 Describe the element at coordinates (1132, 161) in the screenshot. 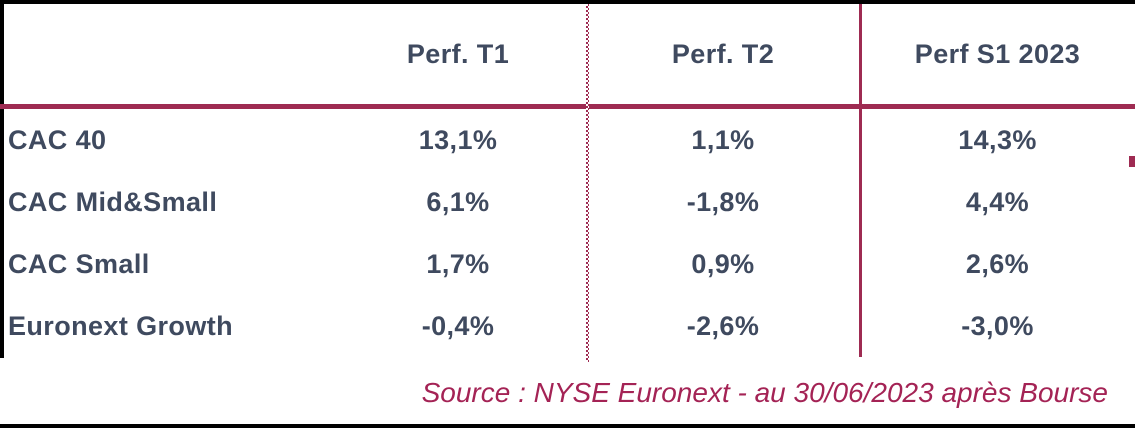

I see `right-edge-marker` at that location.